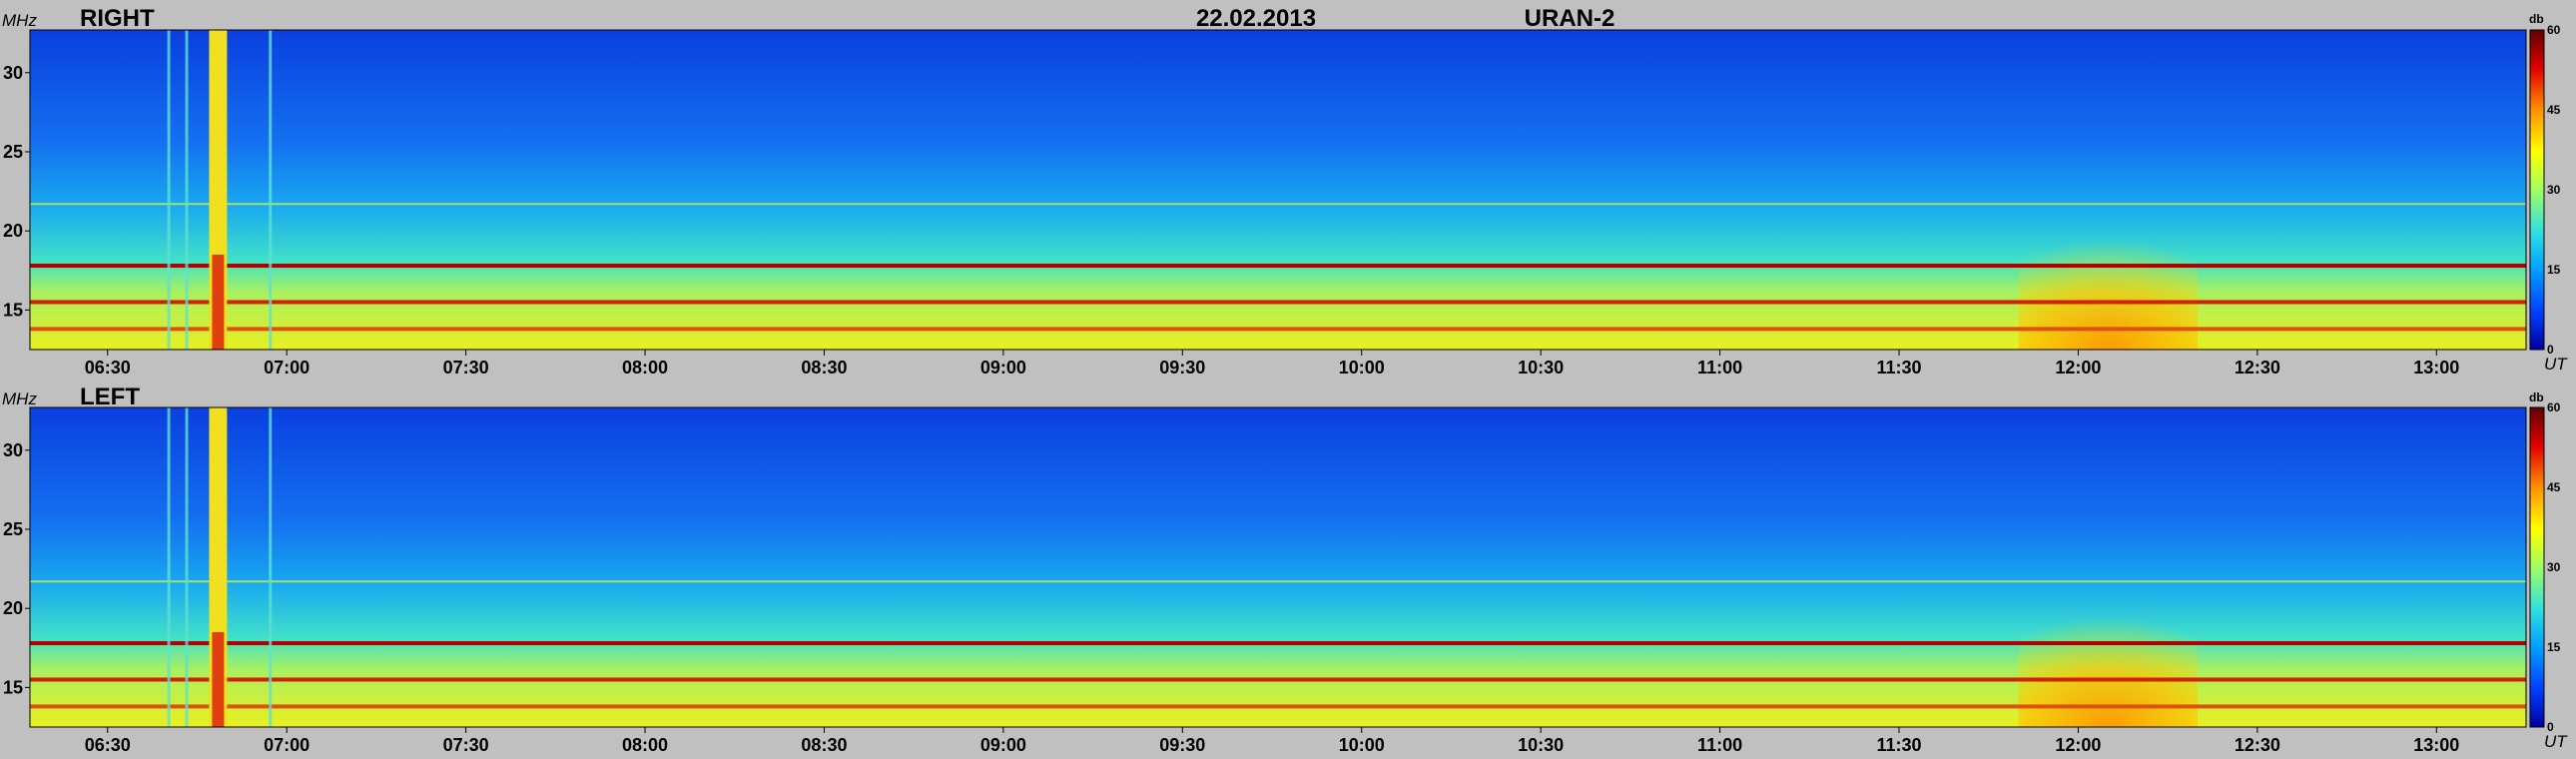 This screenshot has width=2576, height=759. Describe the element at coordinates (117, 18) in the screenshot. I see `panel-title: RIGHT` at that location.